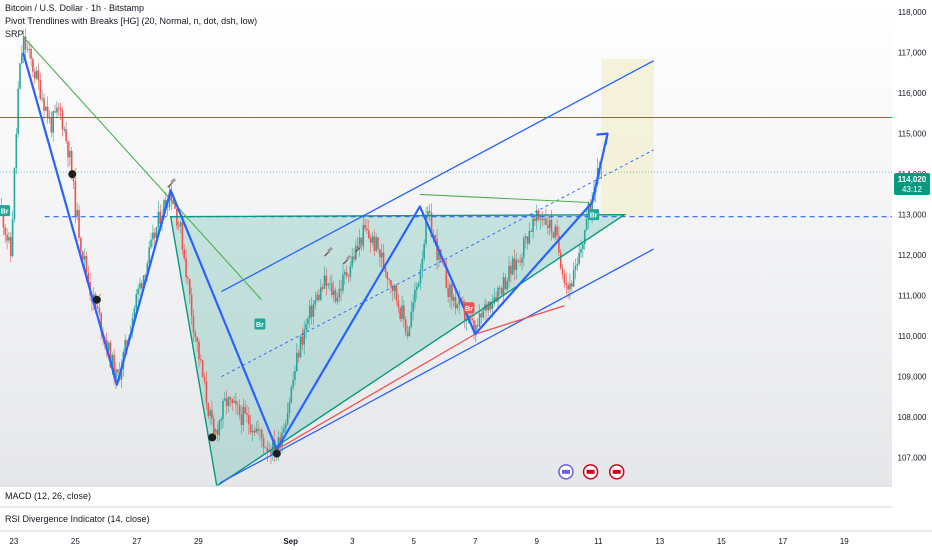 This screenshot has height=550, width=932. I want to click on price-tick-label: 118,000, so click(912, 12).